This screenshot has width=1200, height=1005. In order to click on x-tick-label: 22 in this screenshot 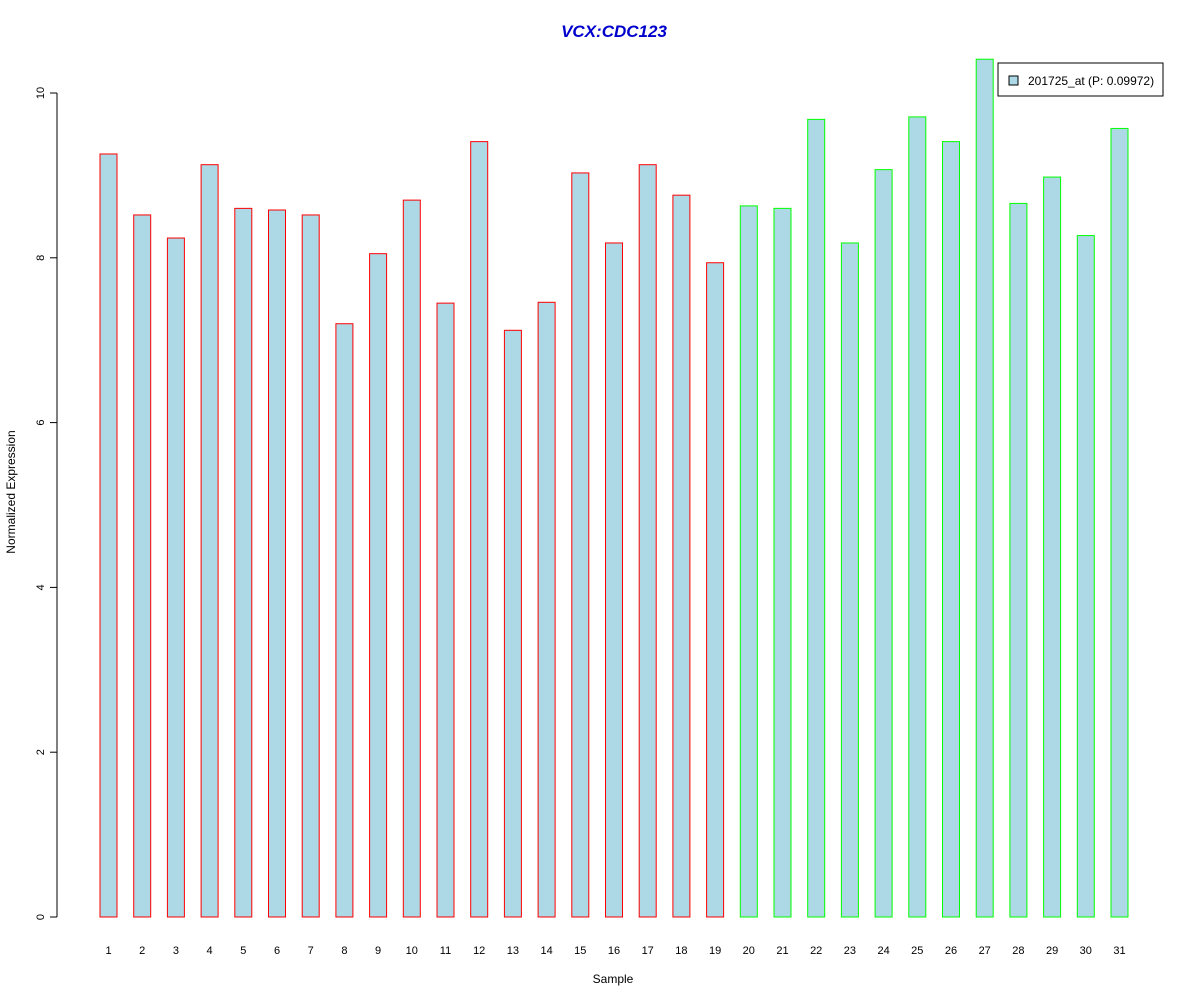, I will do `click(816, 951)`.